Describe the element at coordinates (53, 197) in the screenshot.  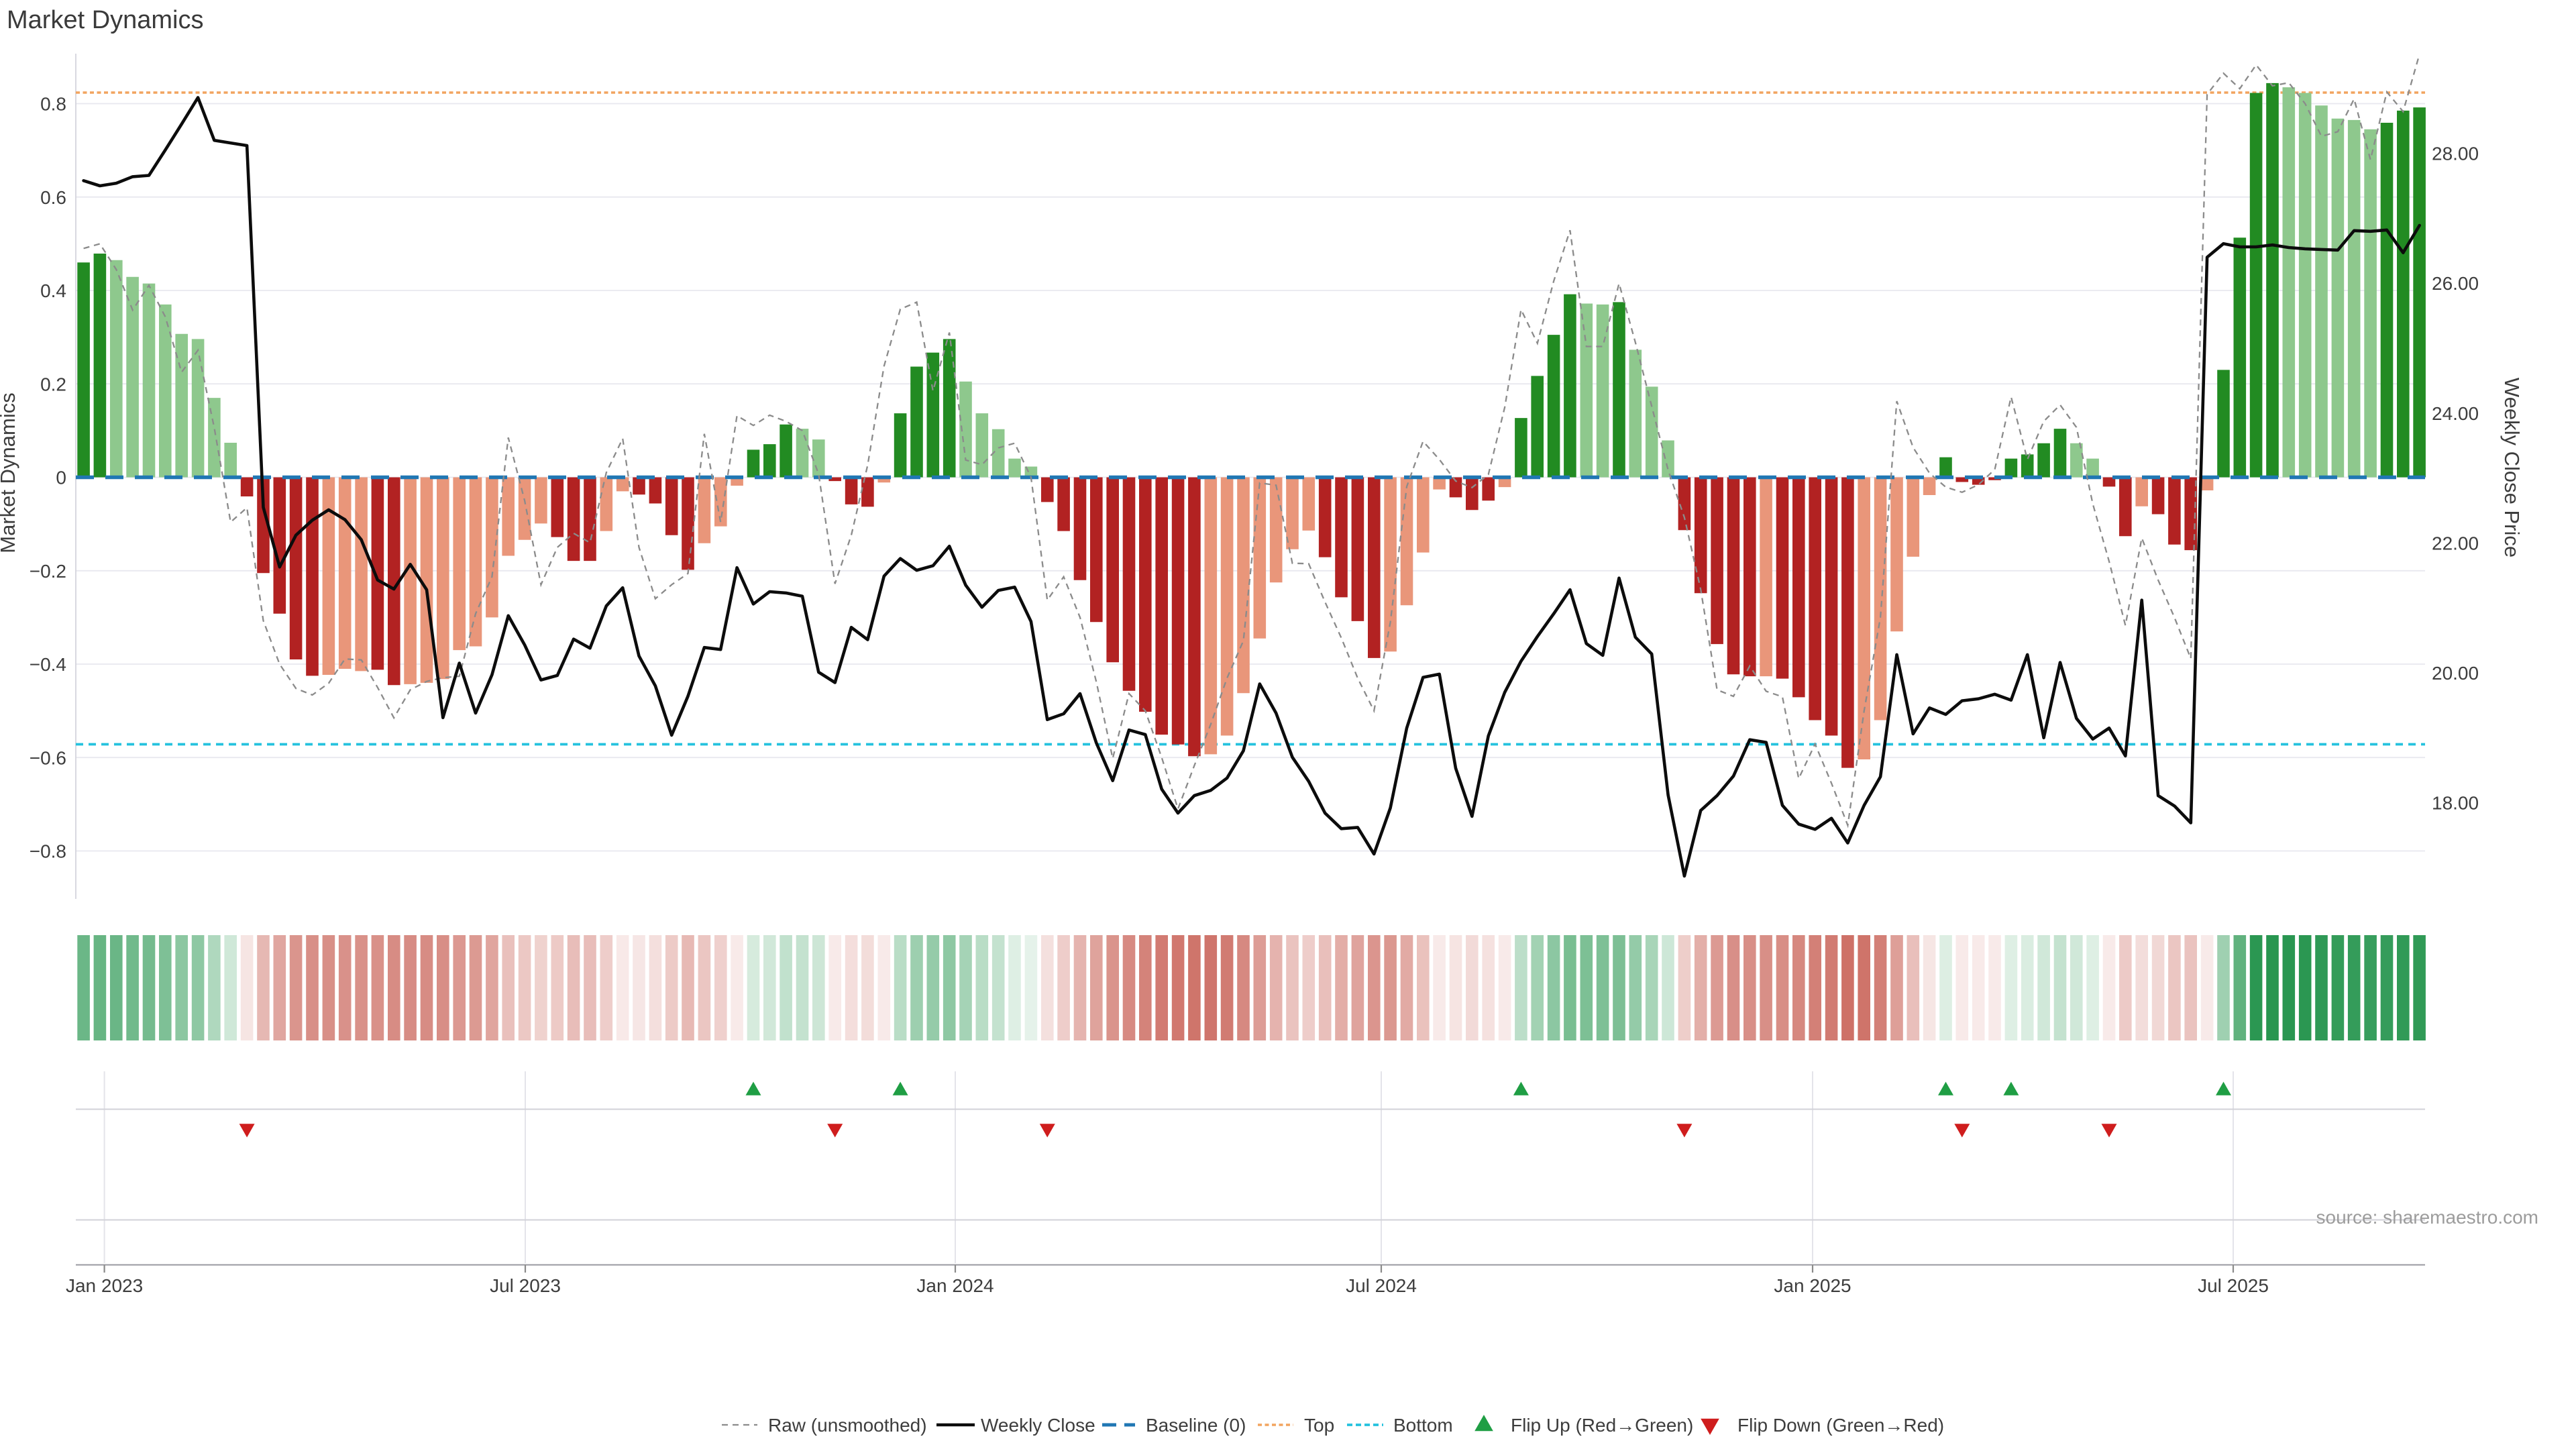
I see `svg-text: 0.6` at that location.